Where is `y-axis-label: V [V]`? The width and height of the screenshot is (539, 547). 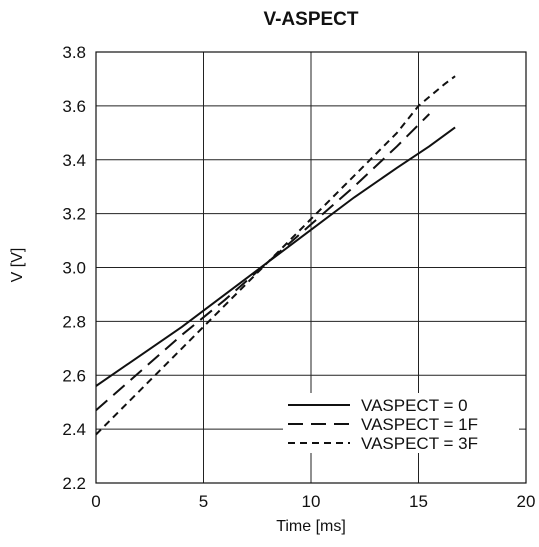
y-axis-label: V [V] is located at coordinates (17, 265).